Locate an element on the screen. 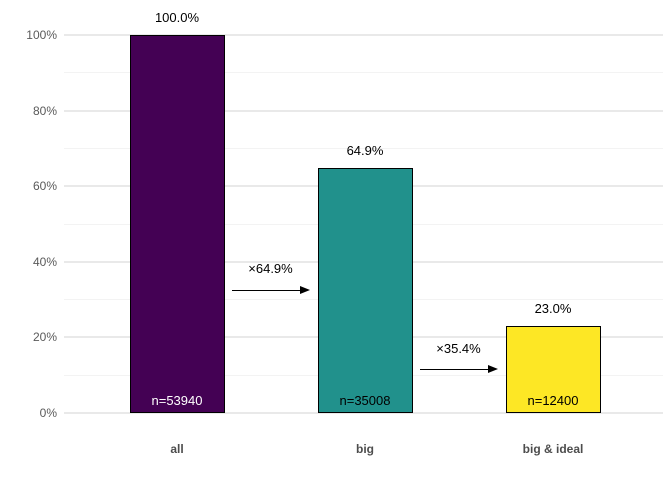 This screenshot has height=480, width=672. x-category-label: big & ideal is located at coordinates (553, 449).